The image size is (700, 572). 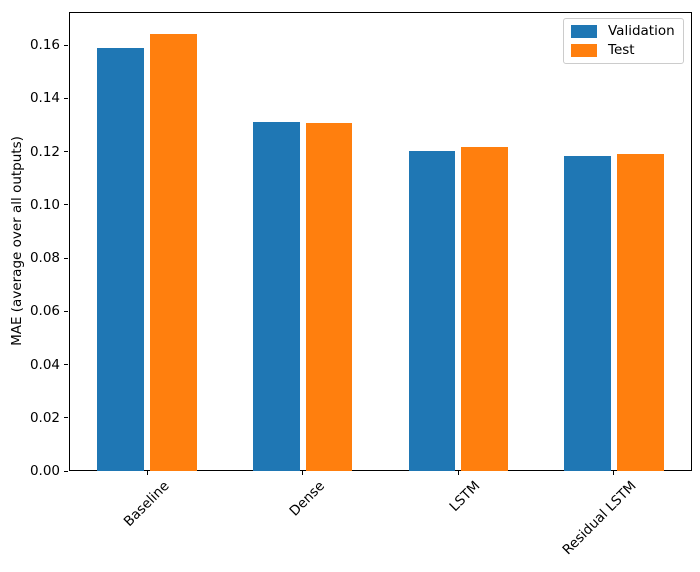 What do you see at coordinates (276, 296) in the screenshot?
I see `bar-validation-dense` at bounding box center [276, 296].